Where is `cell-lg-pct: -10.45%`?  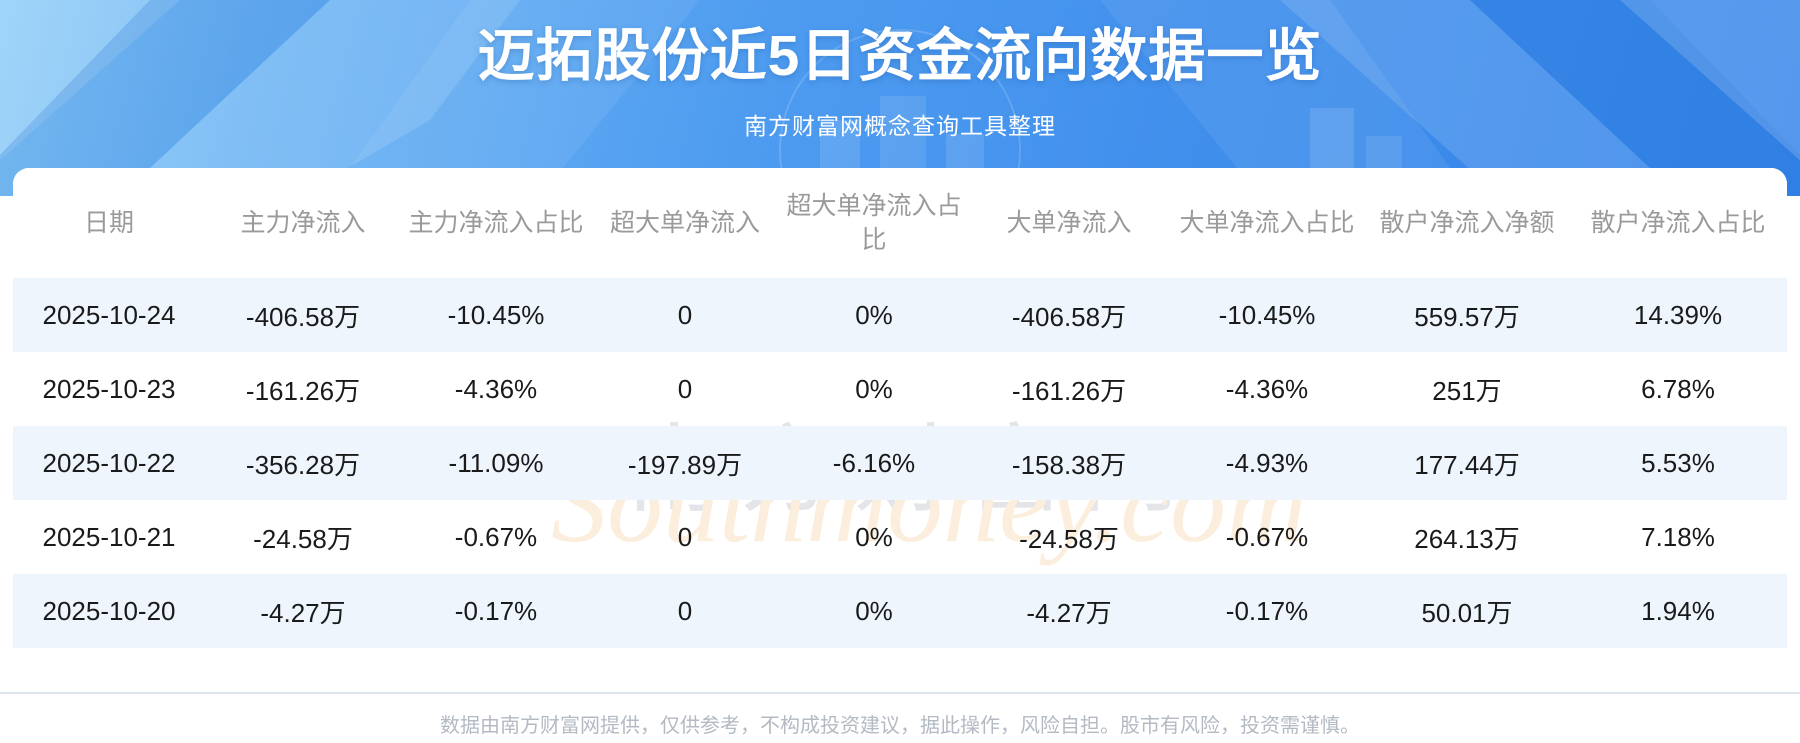
cell-lg-pct: -10.45% is located at coordinates (1267, 314).